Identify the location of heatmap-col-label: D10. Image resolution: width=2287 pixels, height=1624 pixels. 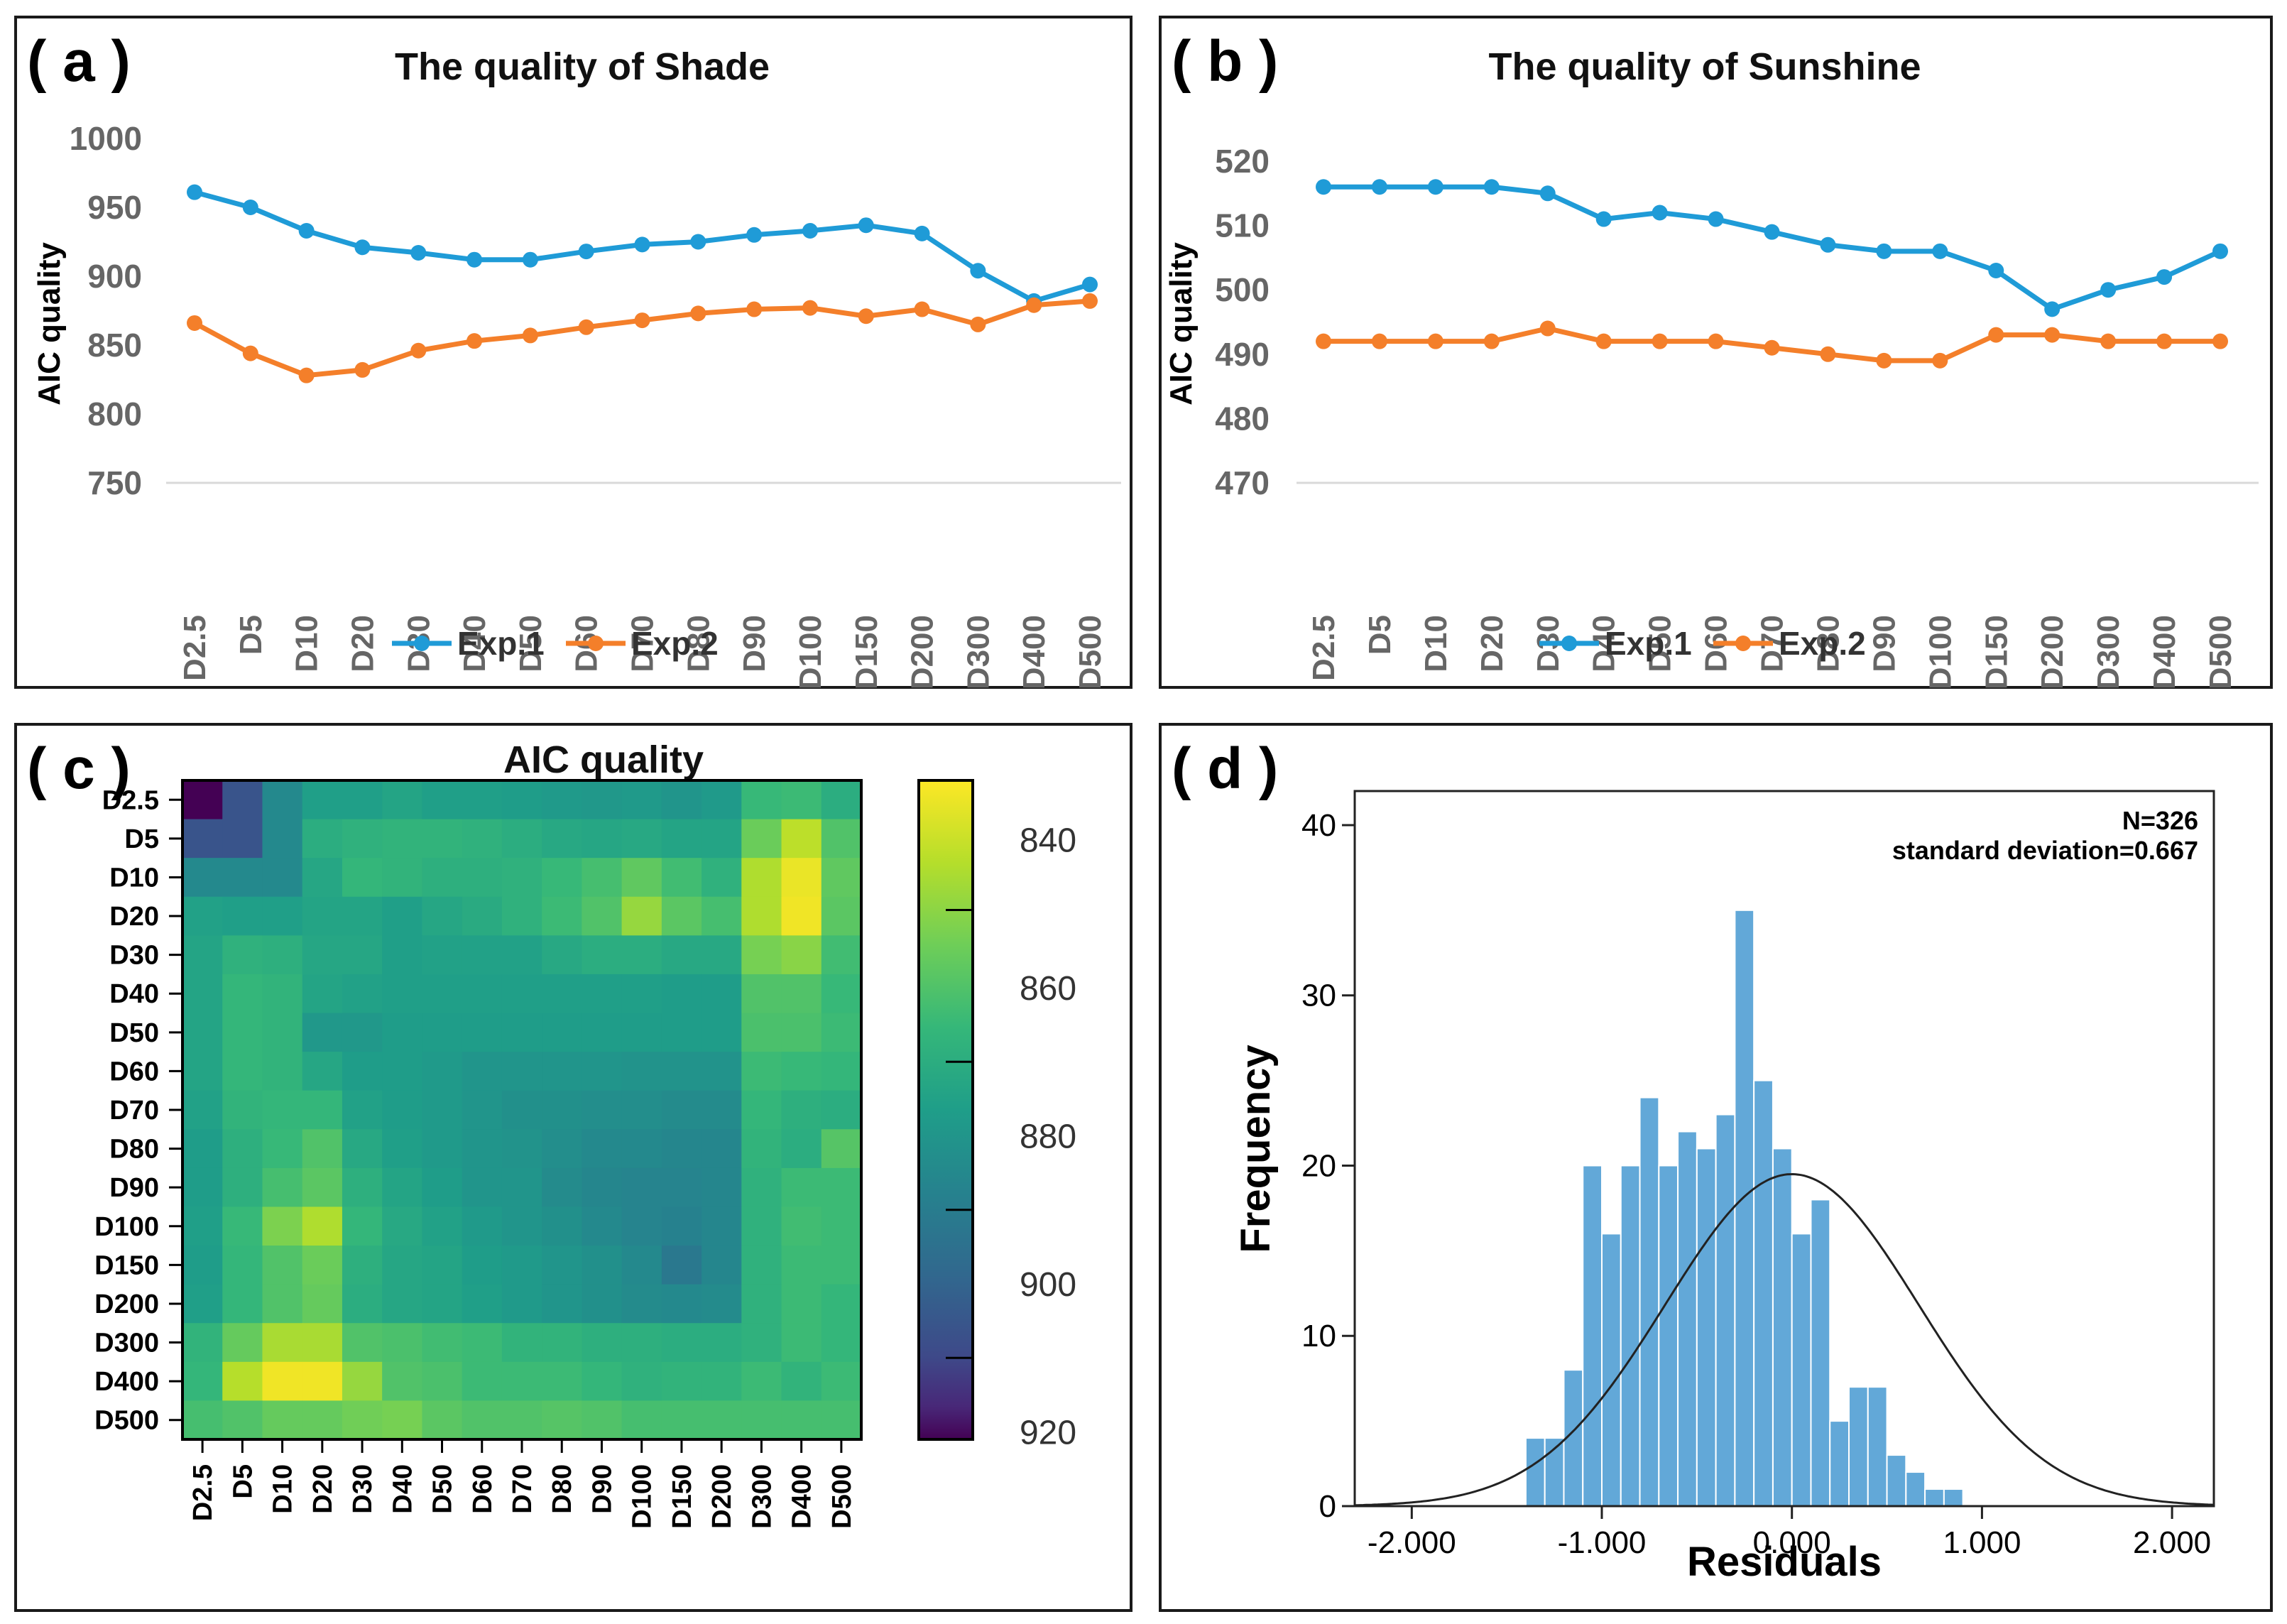
(283, 1489).